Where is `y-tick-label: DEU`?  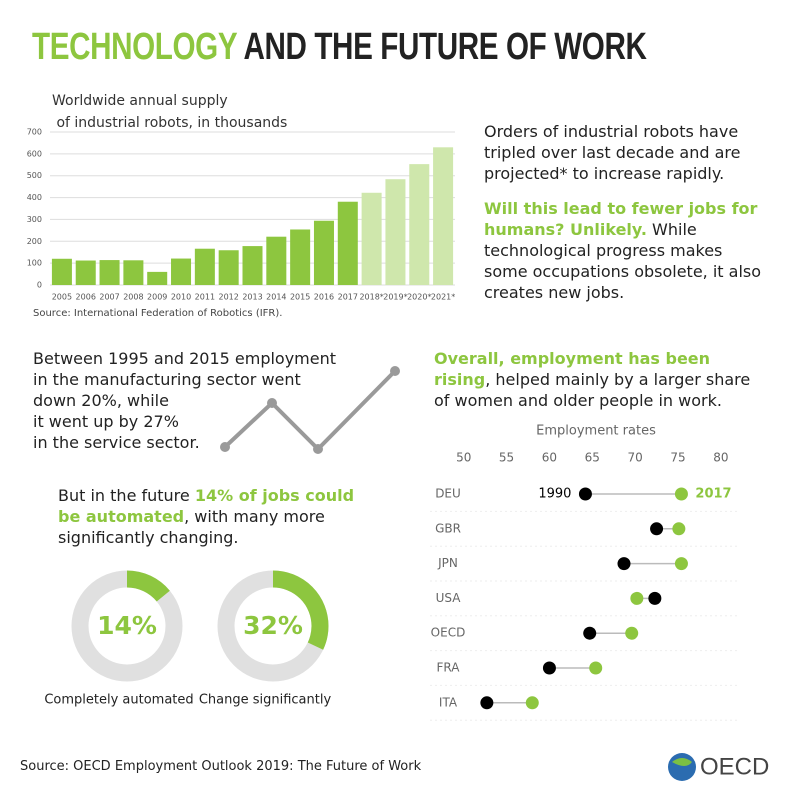
y-tick-label: DEU is located at coordinates (448, 494).